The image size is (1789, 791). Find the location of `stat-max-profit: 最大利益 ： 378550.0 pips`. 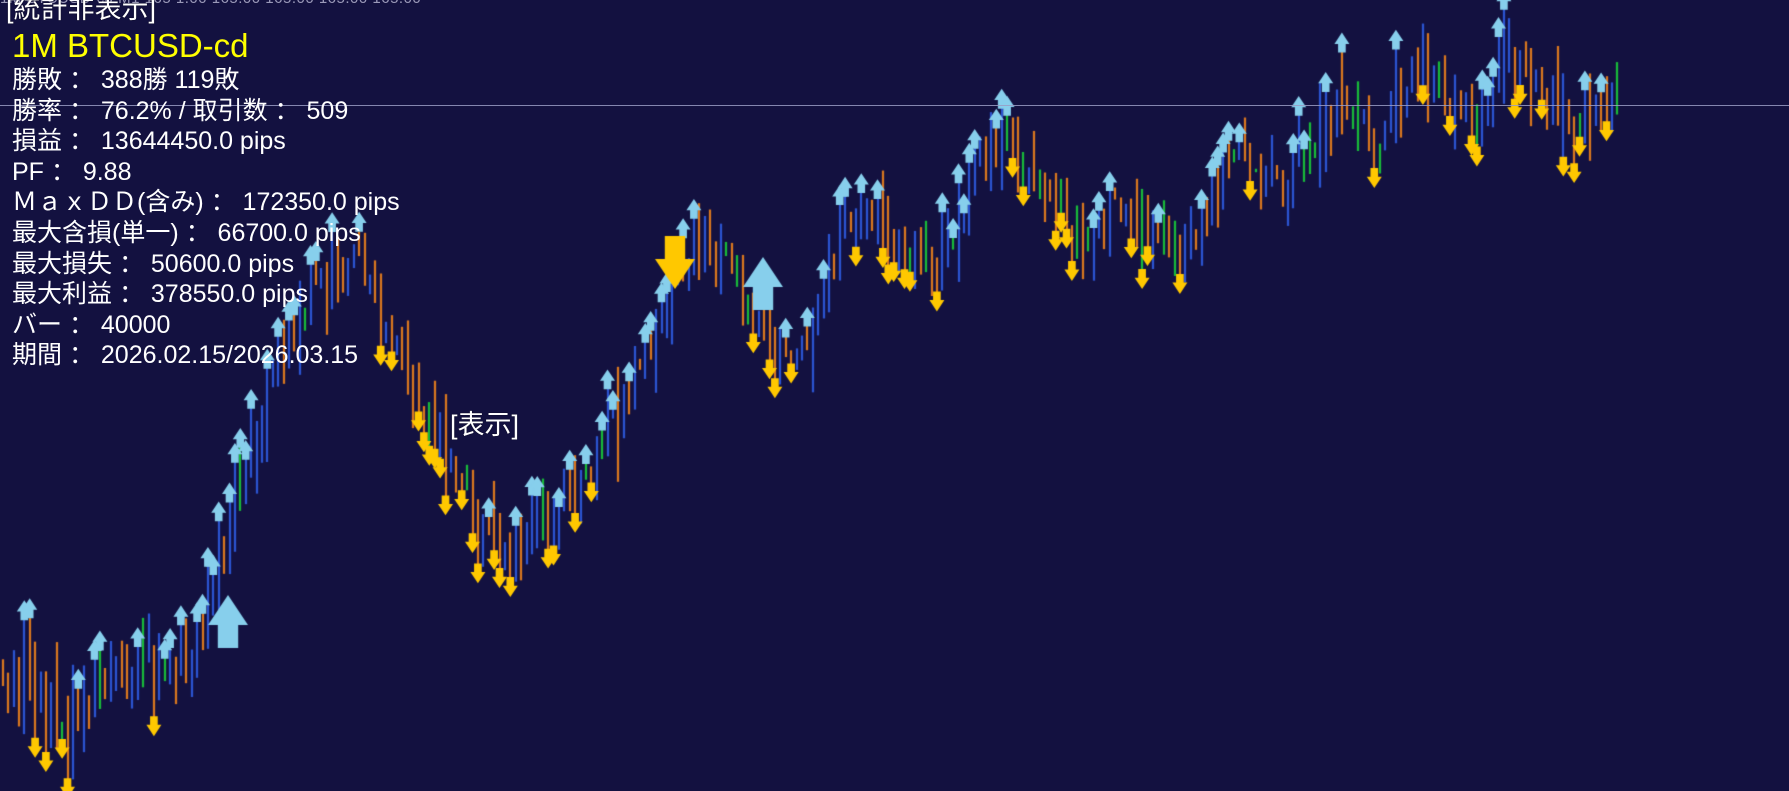

stat-max-profit: 最大利益 ： 378550.0 pips is located at coordinates (160, 294).